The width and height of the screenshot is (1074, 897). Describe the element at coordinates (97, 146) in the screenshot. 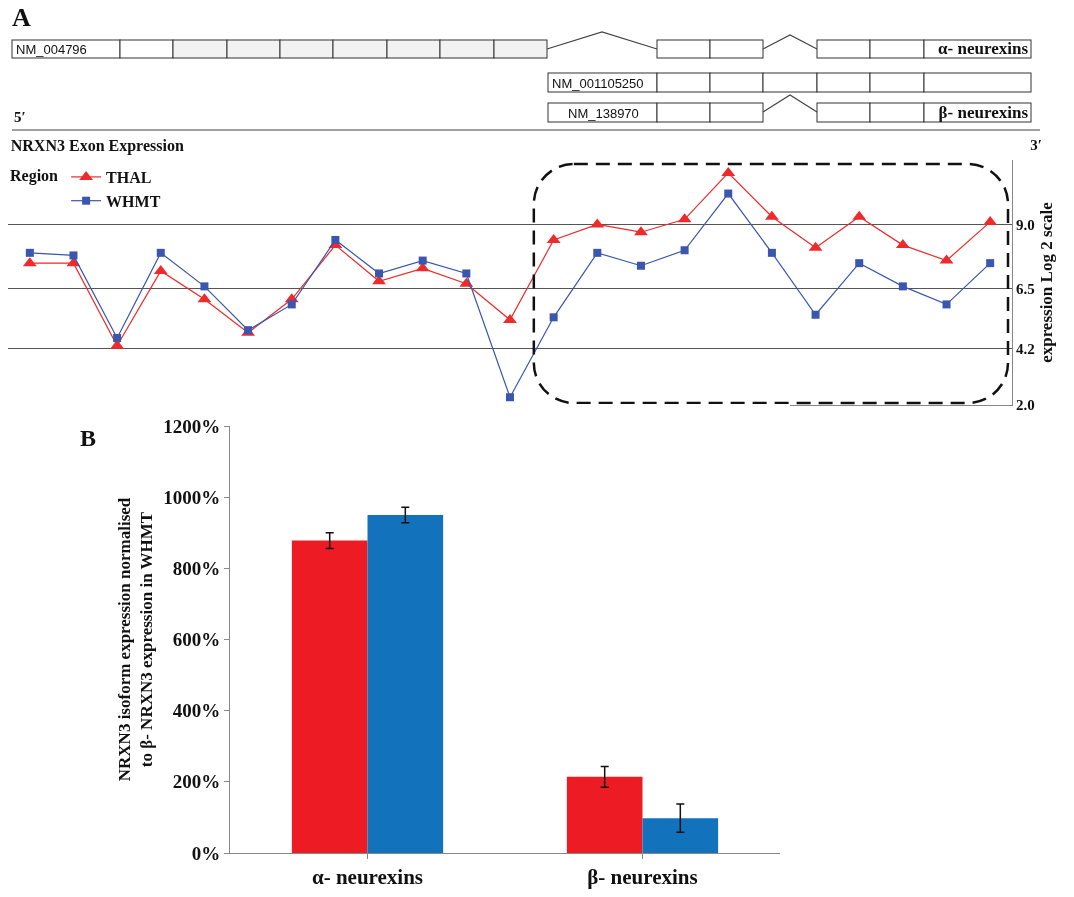

I see `chart-title: NRXN3 Exon Expression` at that location.